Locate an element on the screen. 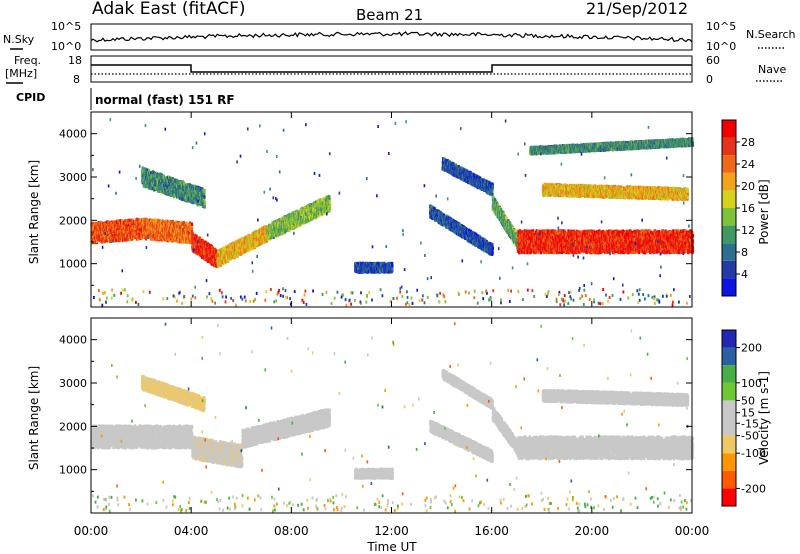 The height and width of the screenshot is (554, 800). noise-panel-frame is located at coordinates (391, 37).